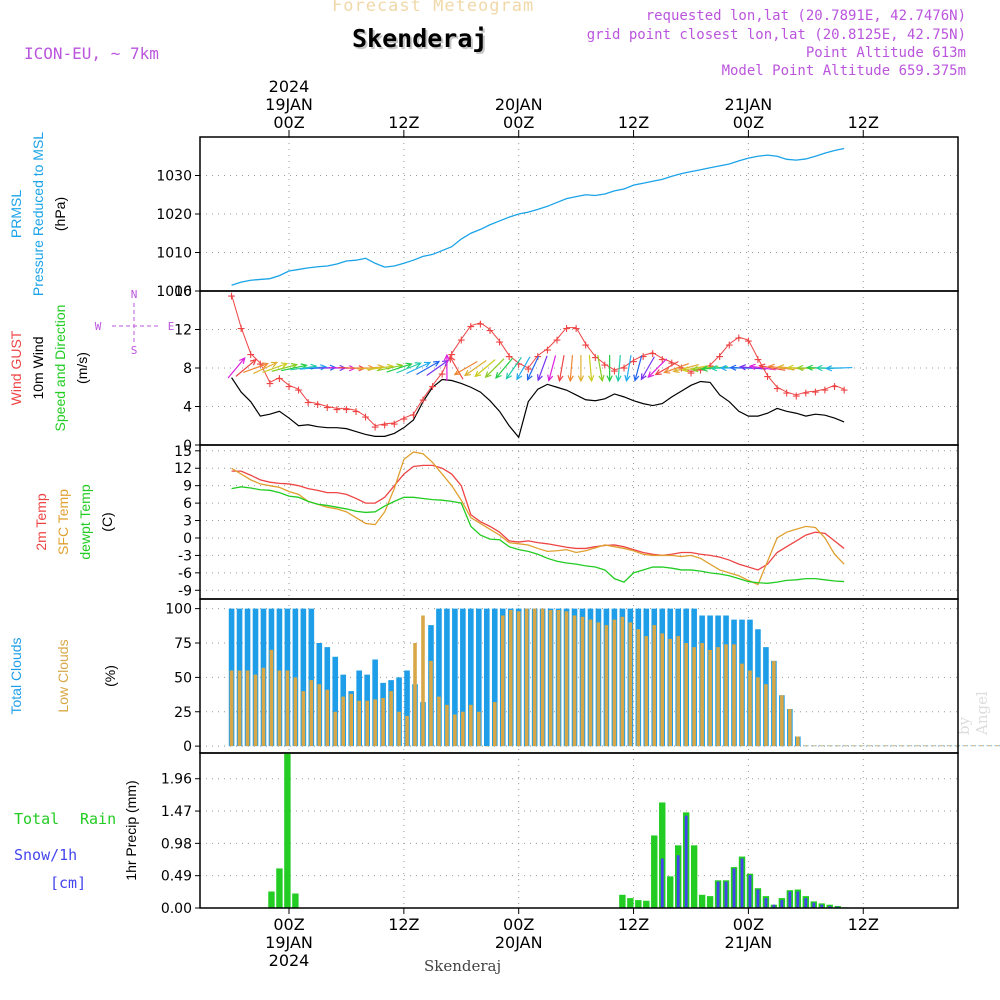  I want to click on top-time-label: 19JAN, so click(289, 104).